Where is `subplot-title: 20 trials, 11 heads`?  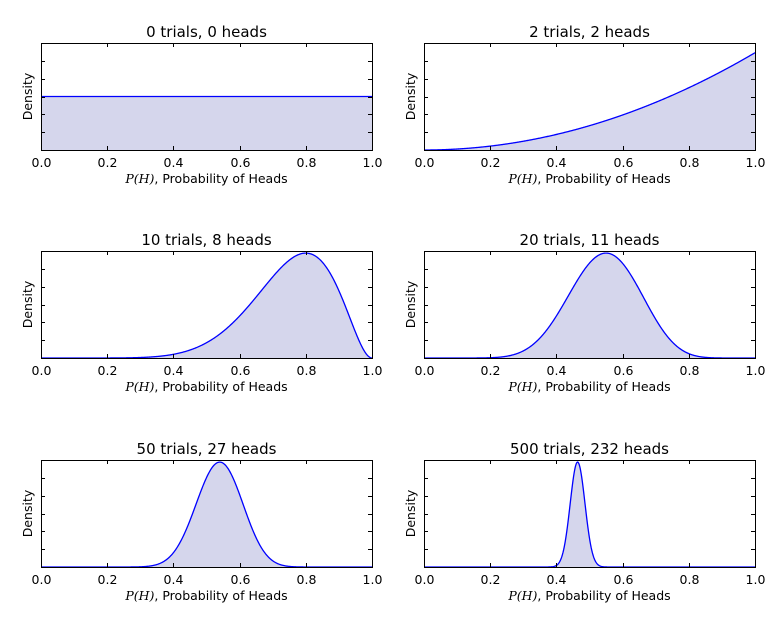 subplot-title: 20 trials, 11 heads is located at coordinates (590, 240).